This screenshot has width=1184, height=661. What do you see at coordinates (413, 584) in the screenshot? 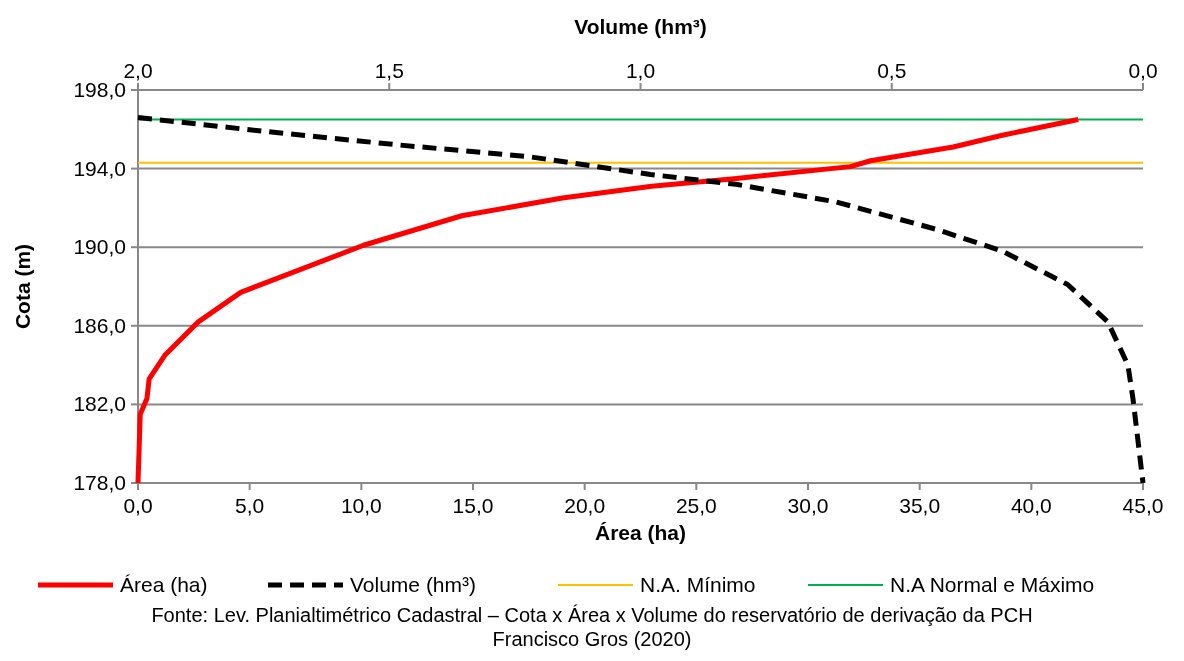
I see `legend-label: Volume (hm³)` at bounding box center [413, 584].